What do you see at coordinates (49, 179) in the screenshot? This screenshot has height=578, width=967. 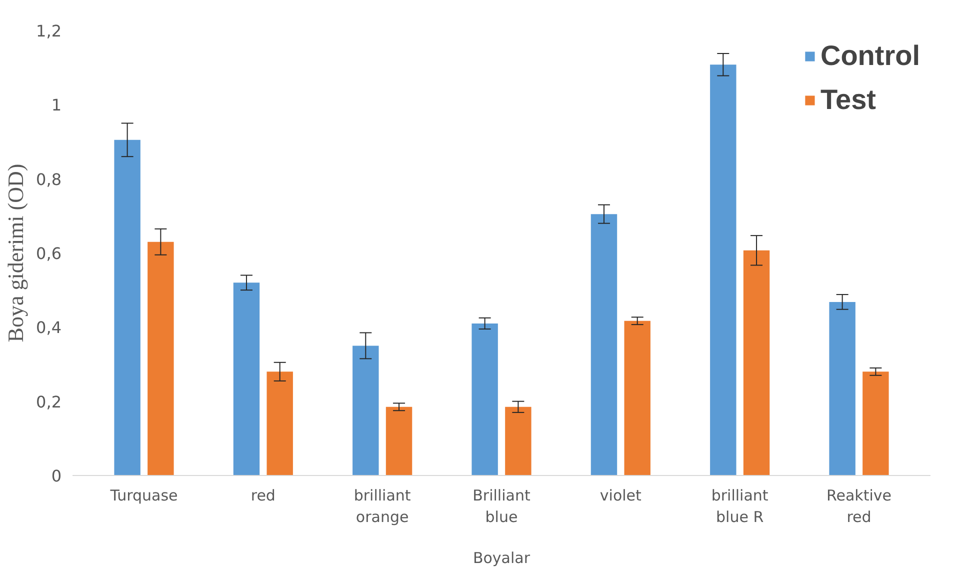 I see `y-tick-label: 0,8` at bounding box center [49, 179].